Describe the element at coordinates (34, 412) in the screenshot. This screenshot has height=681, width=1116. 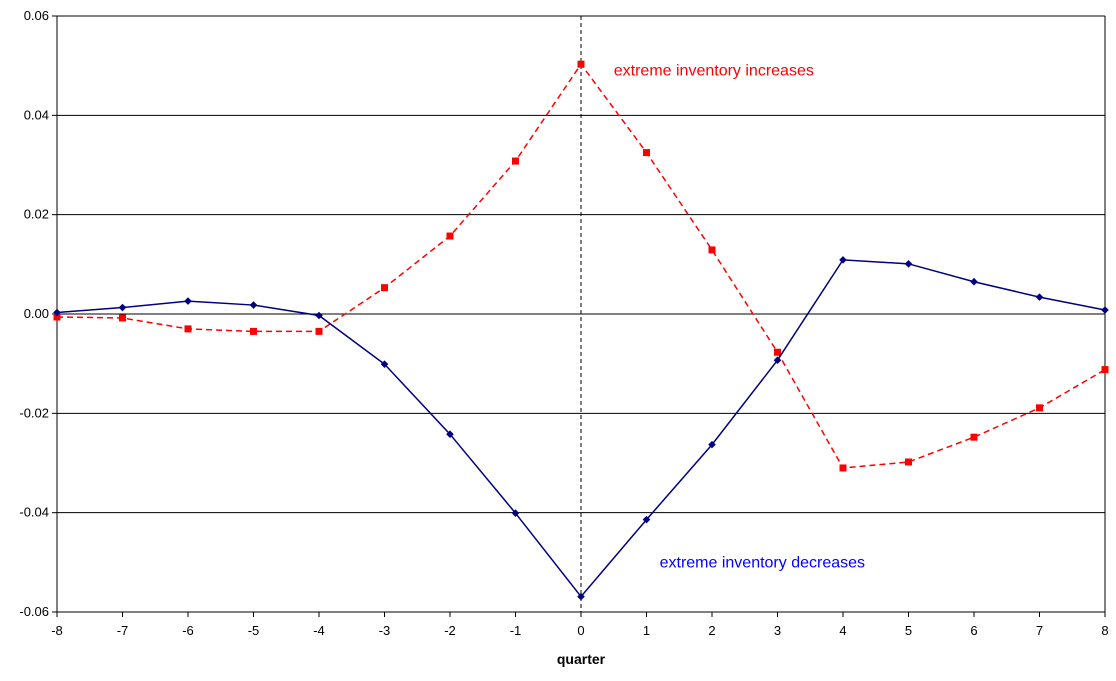
I see `y-tick-label: -0.02` at that location.